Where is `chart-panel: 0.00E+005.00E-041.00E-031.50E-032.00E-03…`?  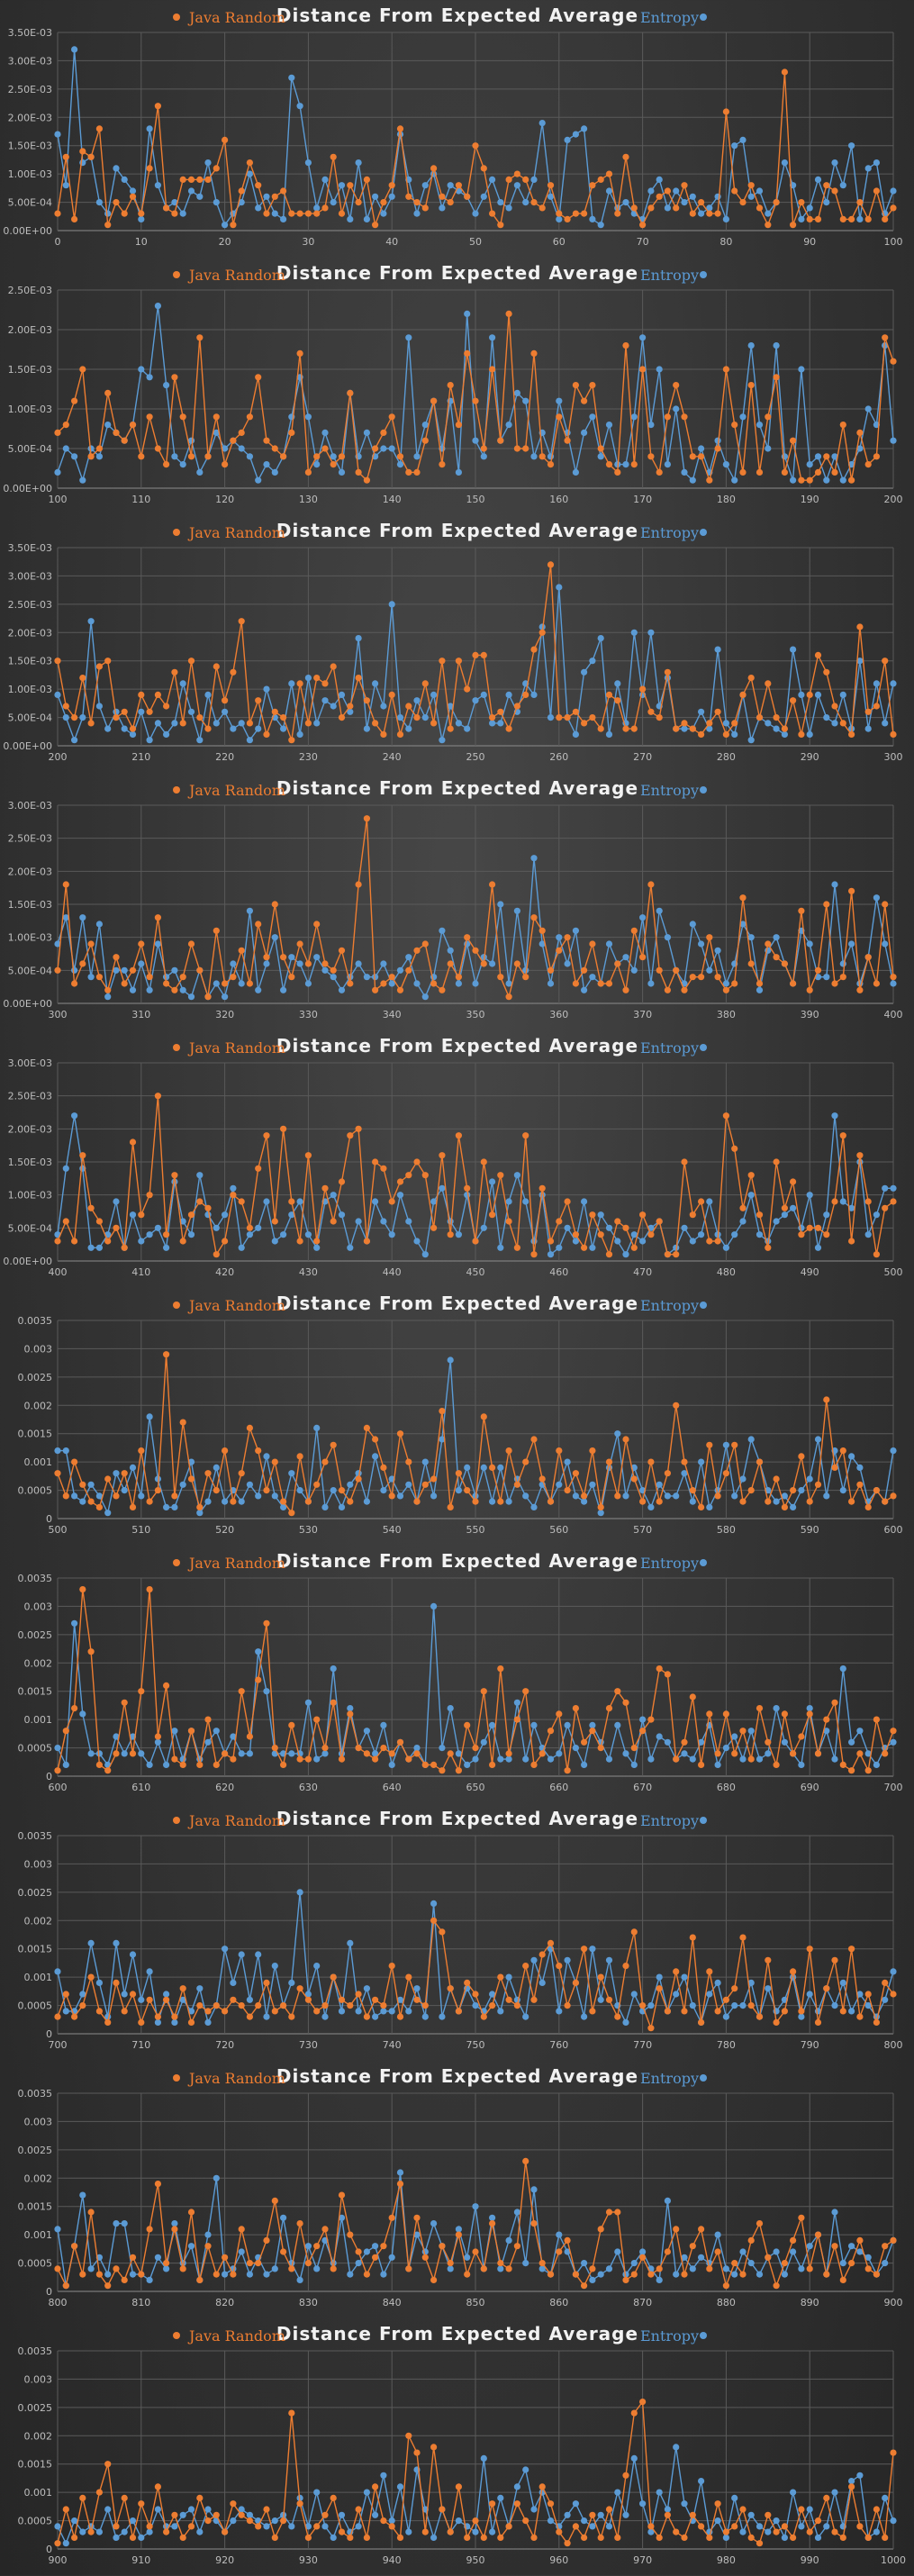 chart-panel: 0.00E+005.00E-041.00E-031.50E-032.00E-03… is located at coordinates (453, 1156).